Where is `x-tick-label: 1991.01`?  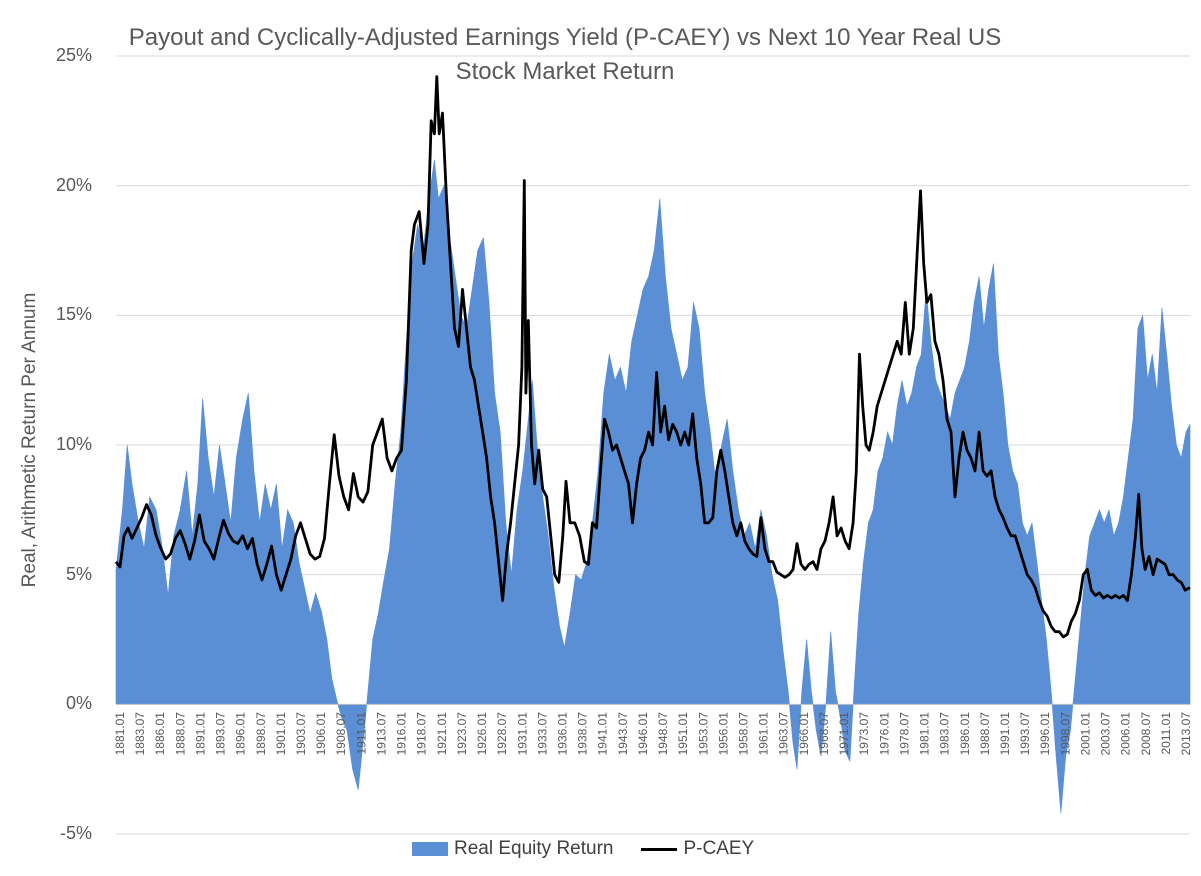
x-tick-label: 1991.01 is located at coordinates (1005, 734).